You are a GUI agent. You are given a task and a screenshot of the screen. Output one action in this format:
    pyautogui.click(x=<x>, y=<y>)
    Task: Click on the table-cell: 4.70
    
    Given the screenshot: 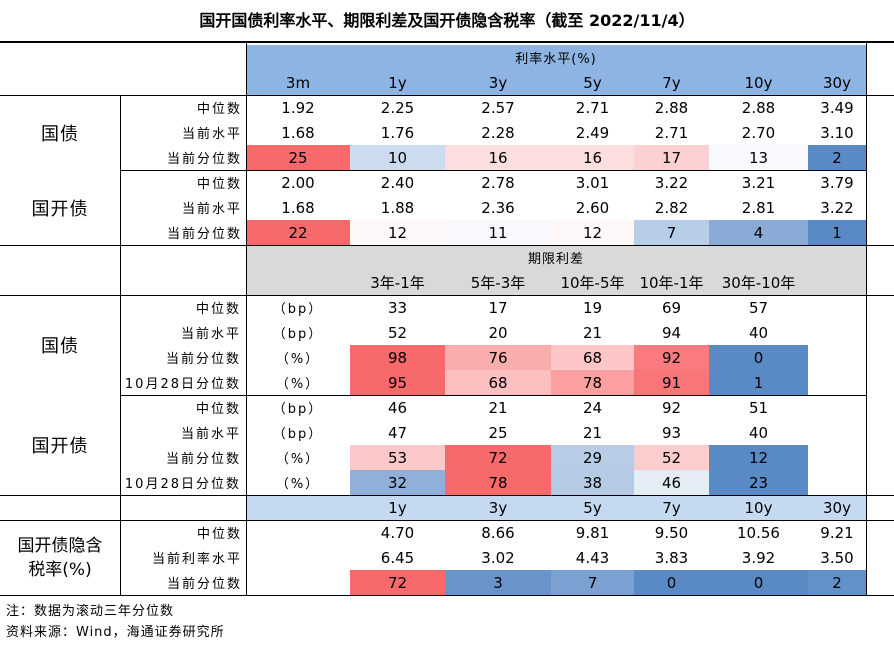 What is the action you would take?
    pyautogui.click(x=397, y=532)
    